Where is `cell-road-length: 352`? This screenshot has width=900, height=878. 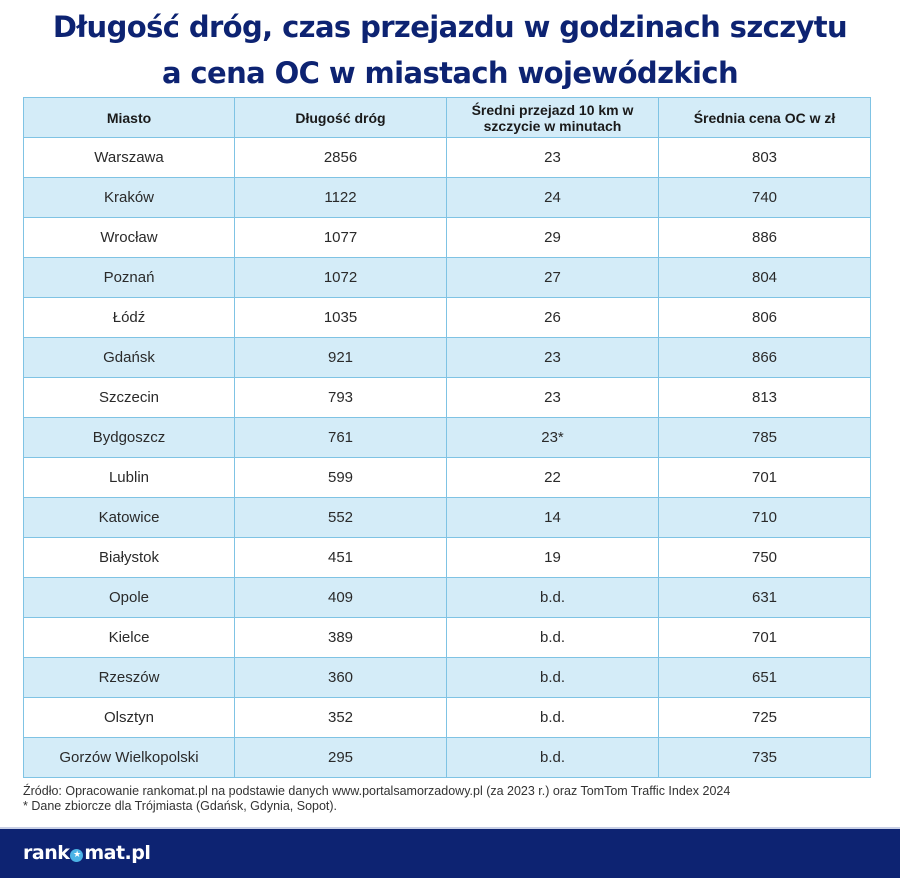 cell-road-length: 352 is located at coordinates (340, 717).